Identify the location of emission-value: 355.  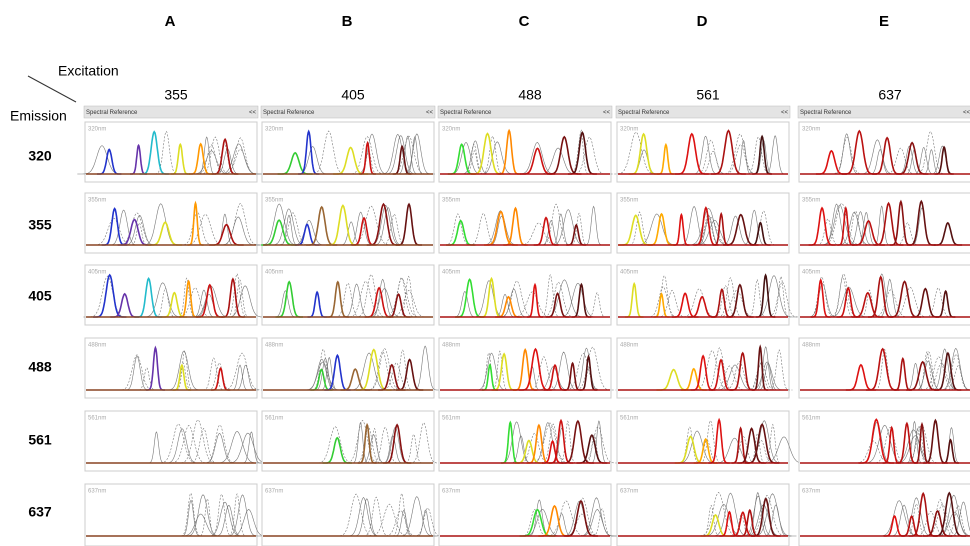
(40, 225).